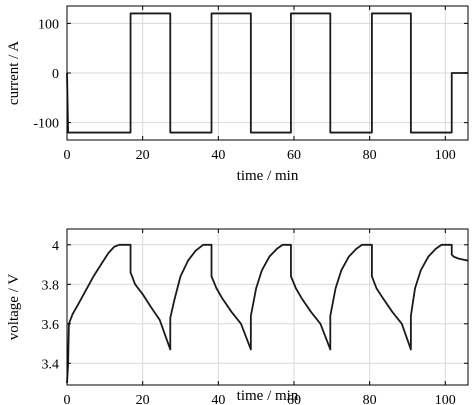 The image size is (474, 405). Describe the element at coordinates (143, 155) in the screenshot. I see `current-x-tick-label: 20` at that location.